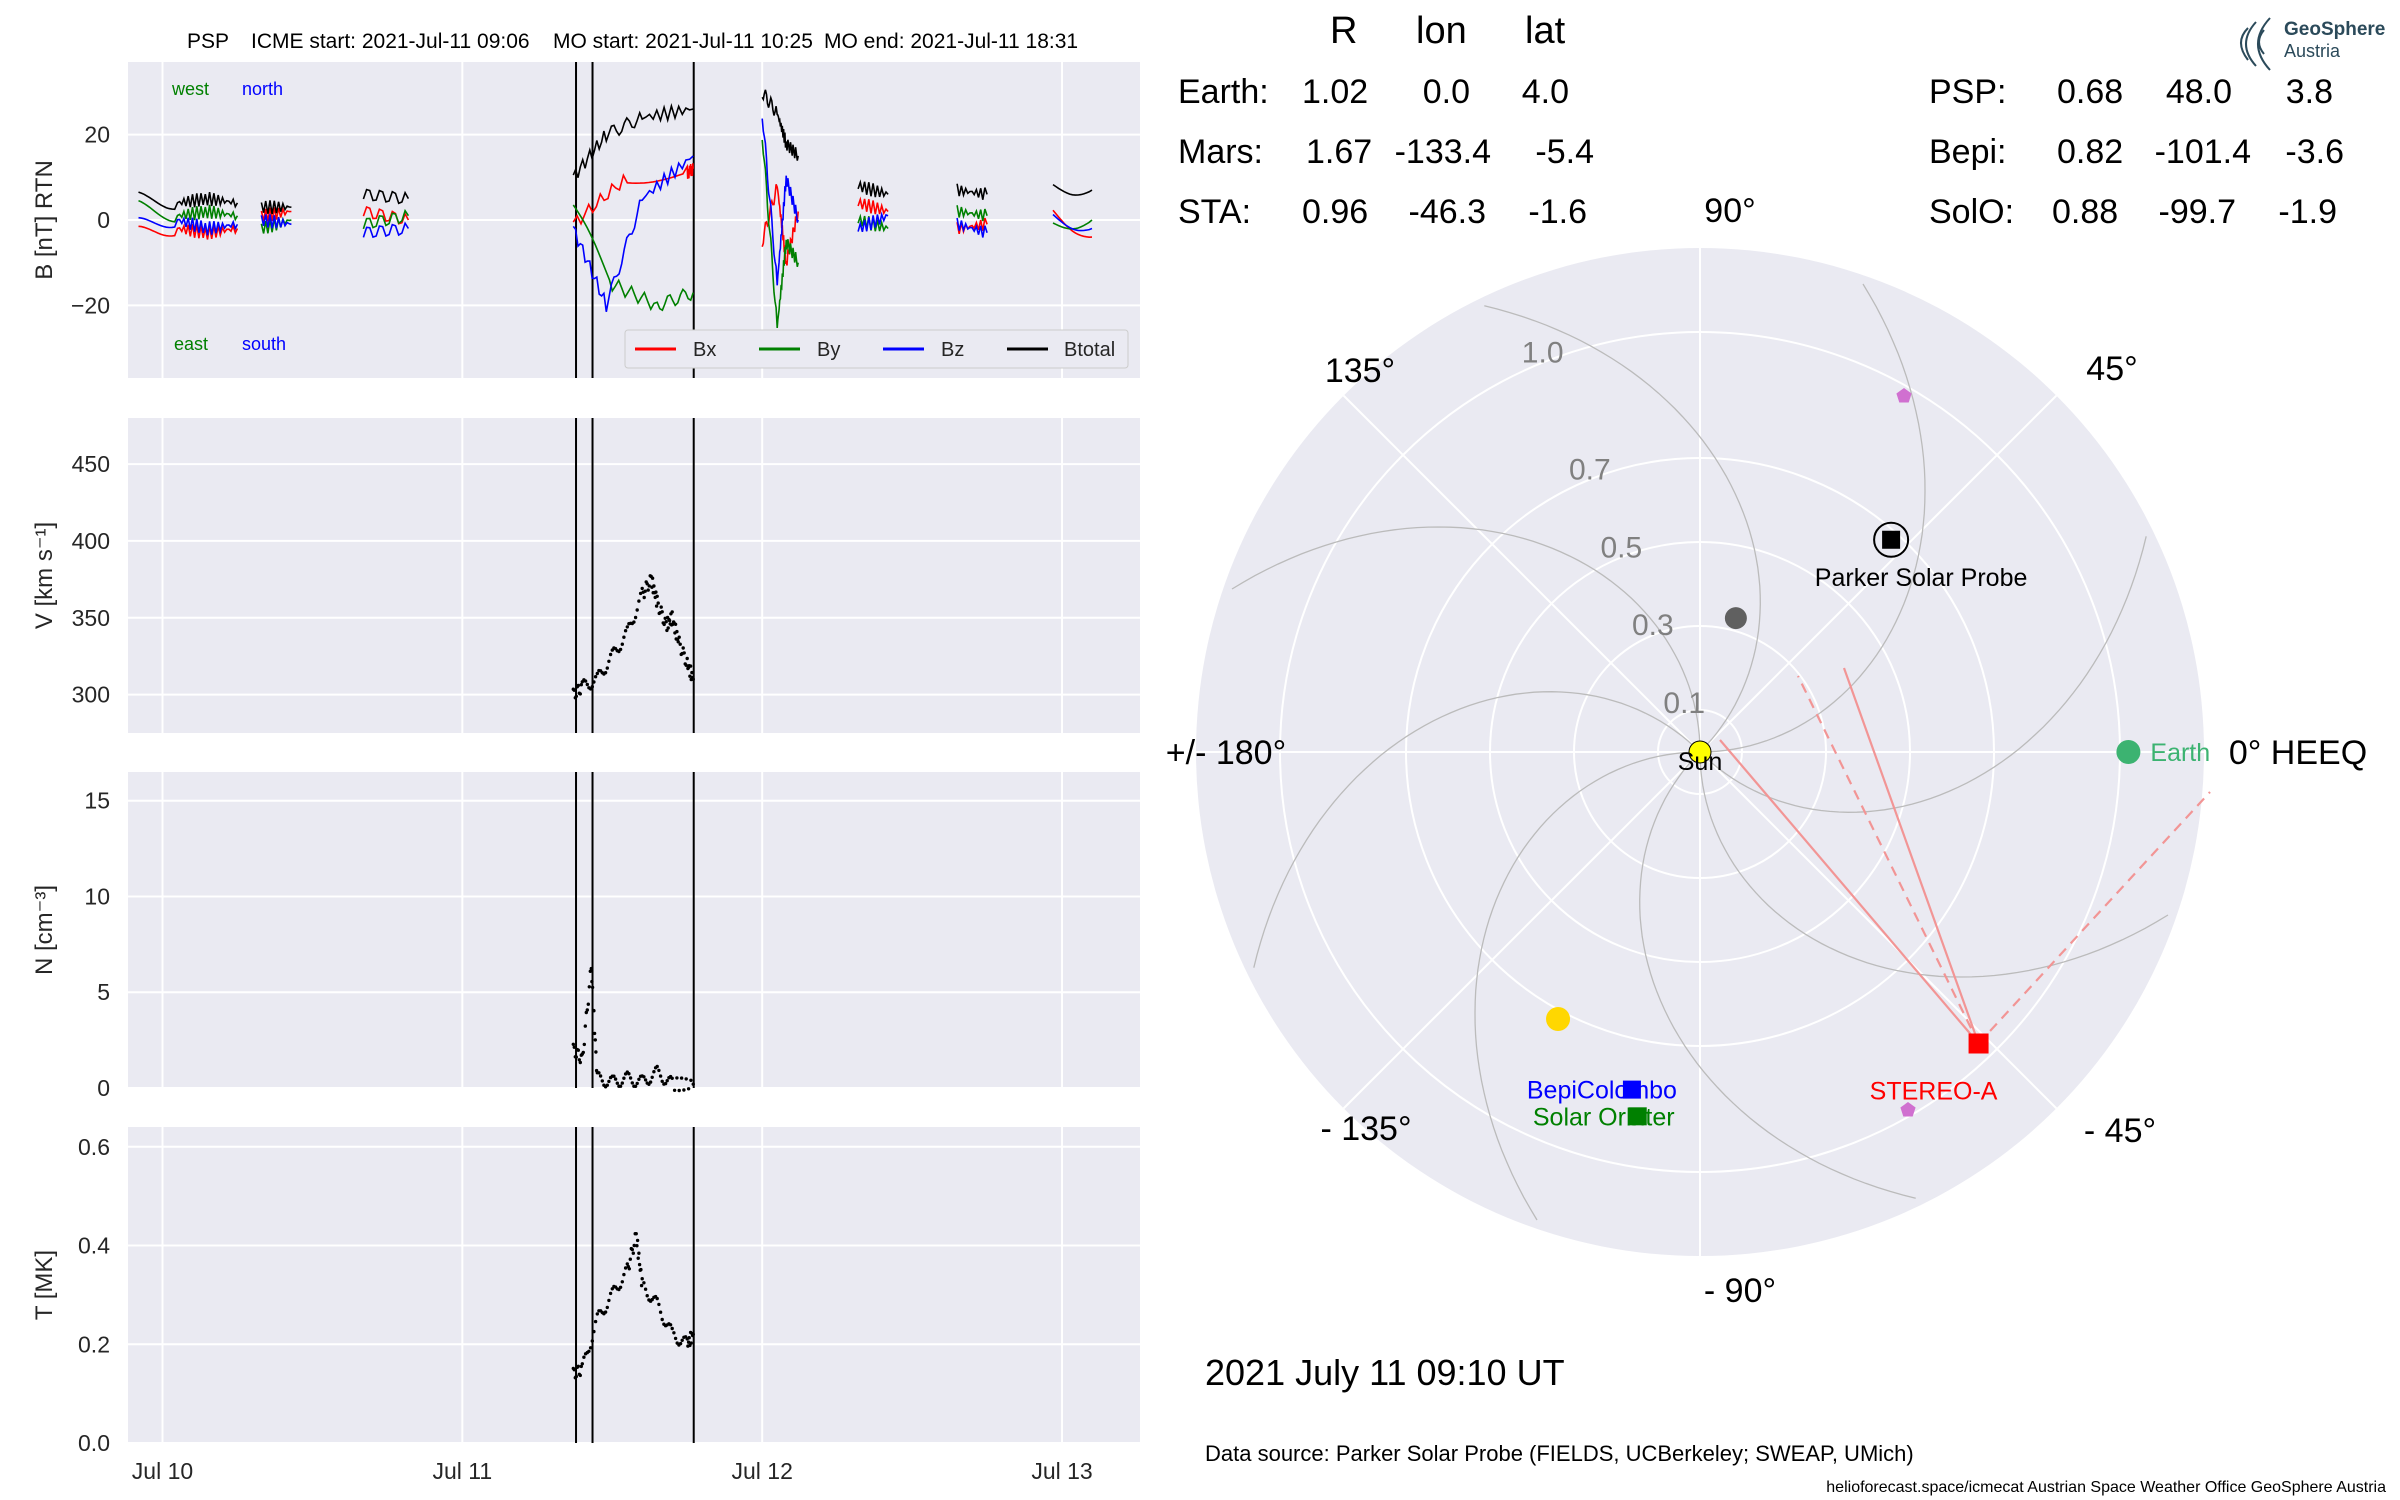 The image size is (2400, 1500). Describe the element at coordinates (103, 992) in the screenshot. I see `ytick-label: 5` at that location.